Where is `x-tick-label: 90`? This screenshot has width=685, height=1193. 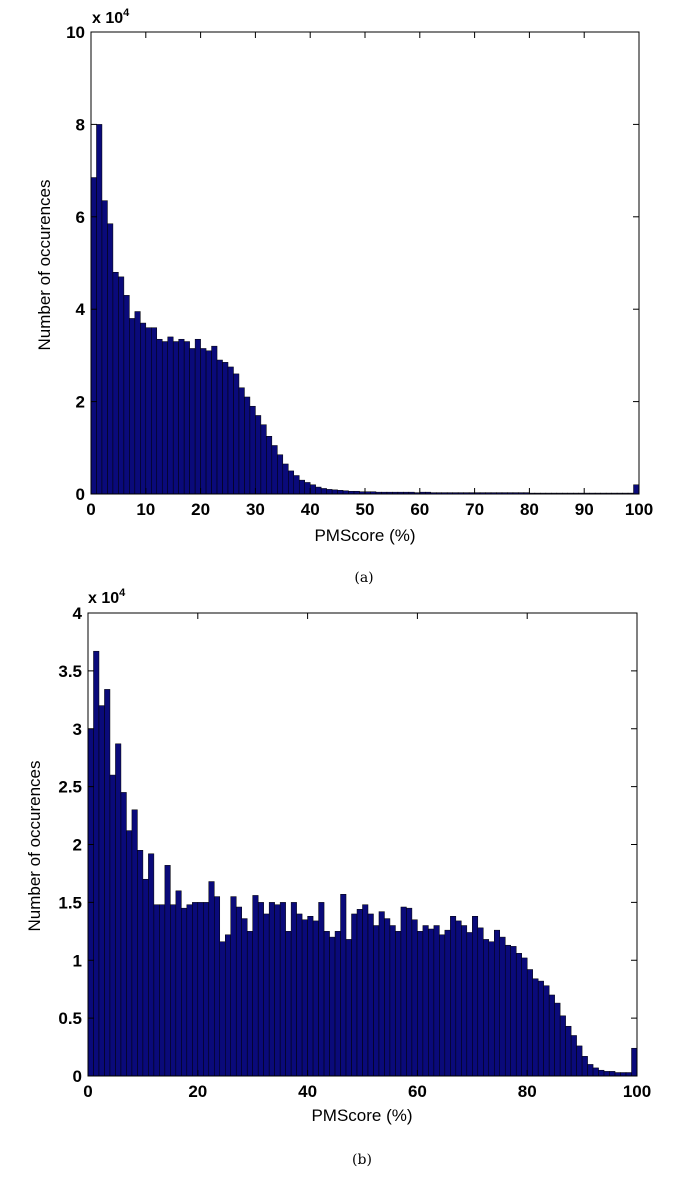 x-tick-label: 90 is located at coordinates (584, 509).